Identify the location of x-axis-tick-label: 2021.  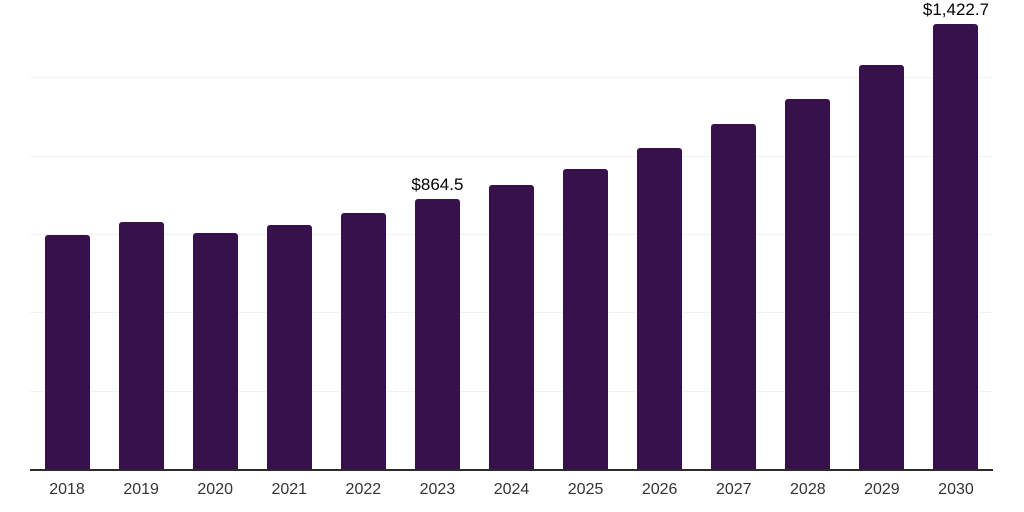
(289, 489).